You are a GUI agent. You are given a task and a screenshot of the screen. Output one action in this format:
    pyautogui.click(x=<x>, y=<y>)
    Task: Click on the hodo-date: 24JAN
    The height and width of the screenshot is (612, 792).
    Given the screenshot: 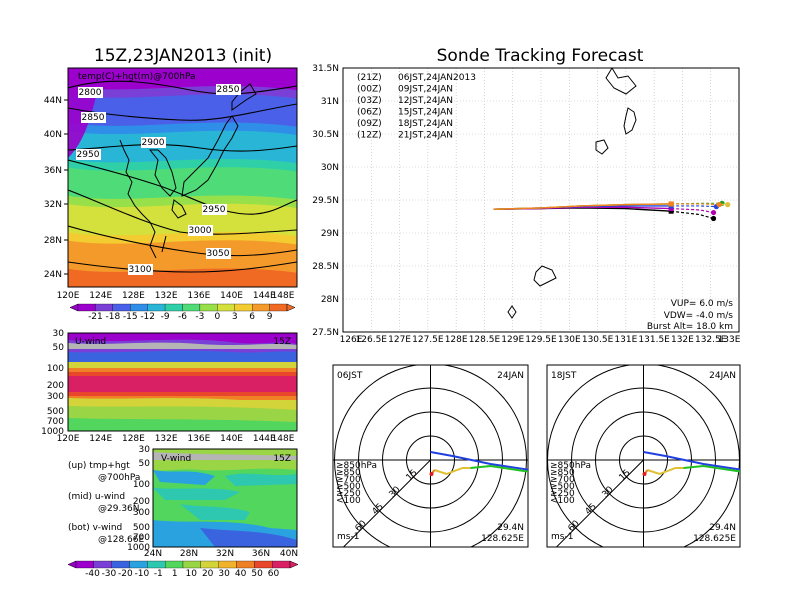 What is the action you would take?
    pyautogui.click(x=722, y=376)
    